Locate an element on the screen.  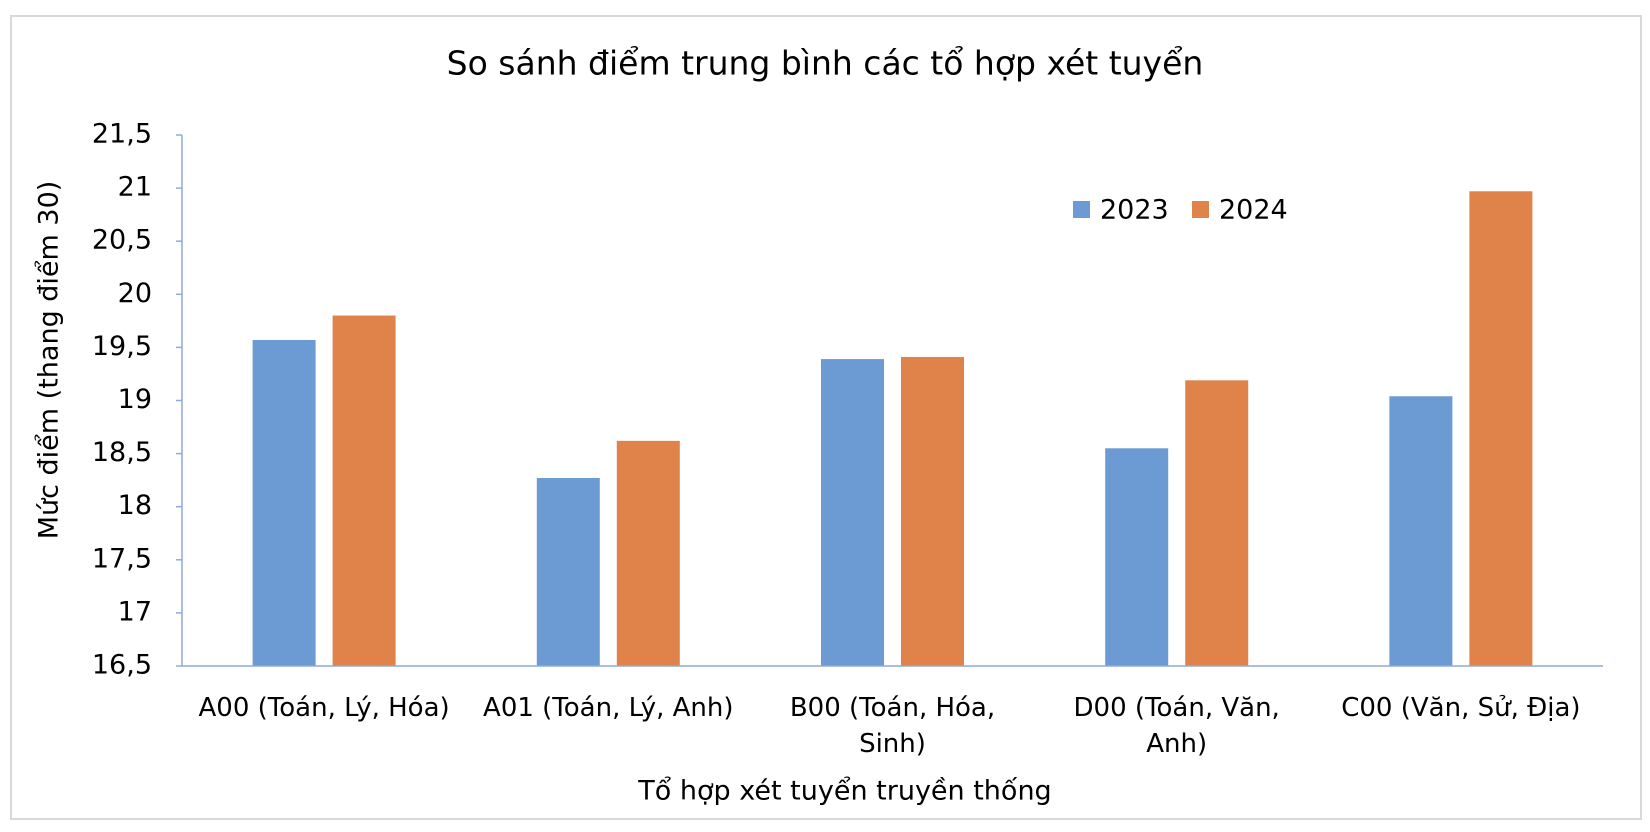
y-tick-label: 20 is located at coordinates (135, 293).